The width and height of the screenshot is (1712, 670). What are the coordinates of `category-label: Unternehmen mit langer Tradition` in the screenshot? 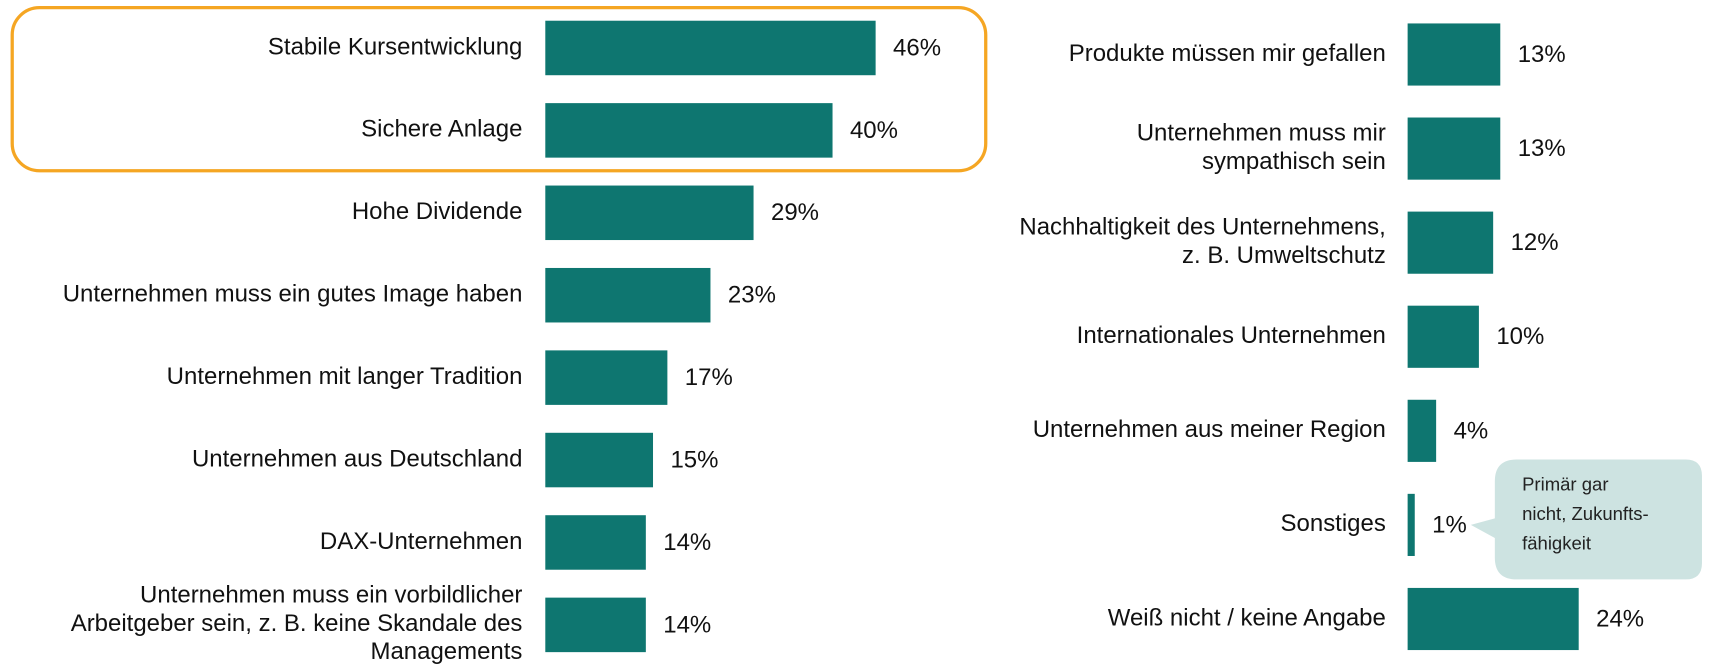 It's located at (345, 376).